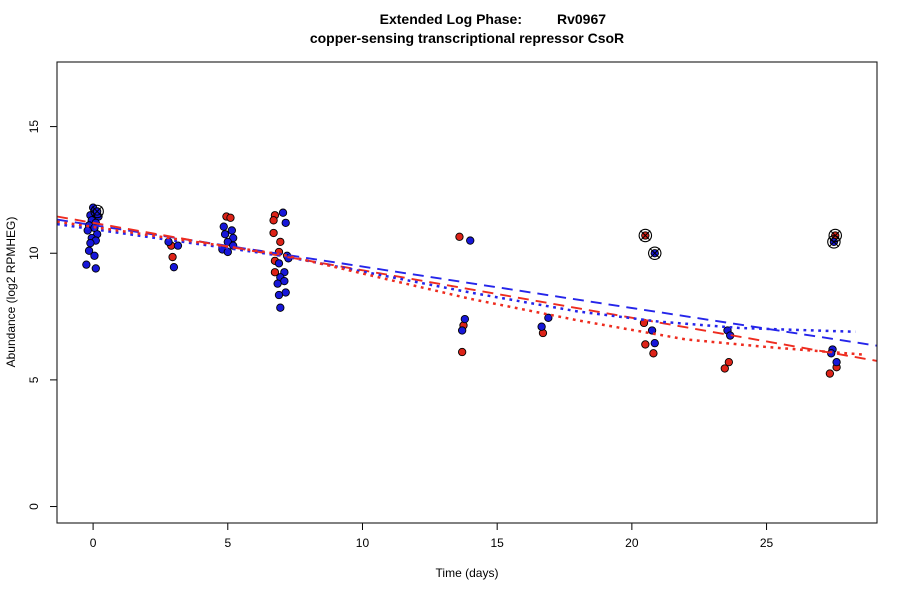 The image size is (900, 605). I want to click on y-axis-ticks: 0 5 10 15, so click(42, 315).